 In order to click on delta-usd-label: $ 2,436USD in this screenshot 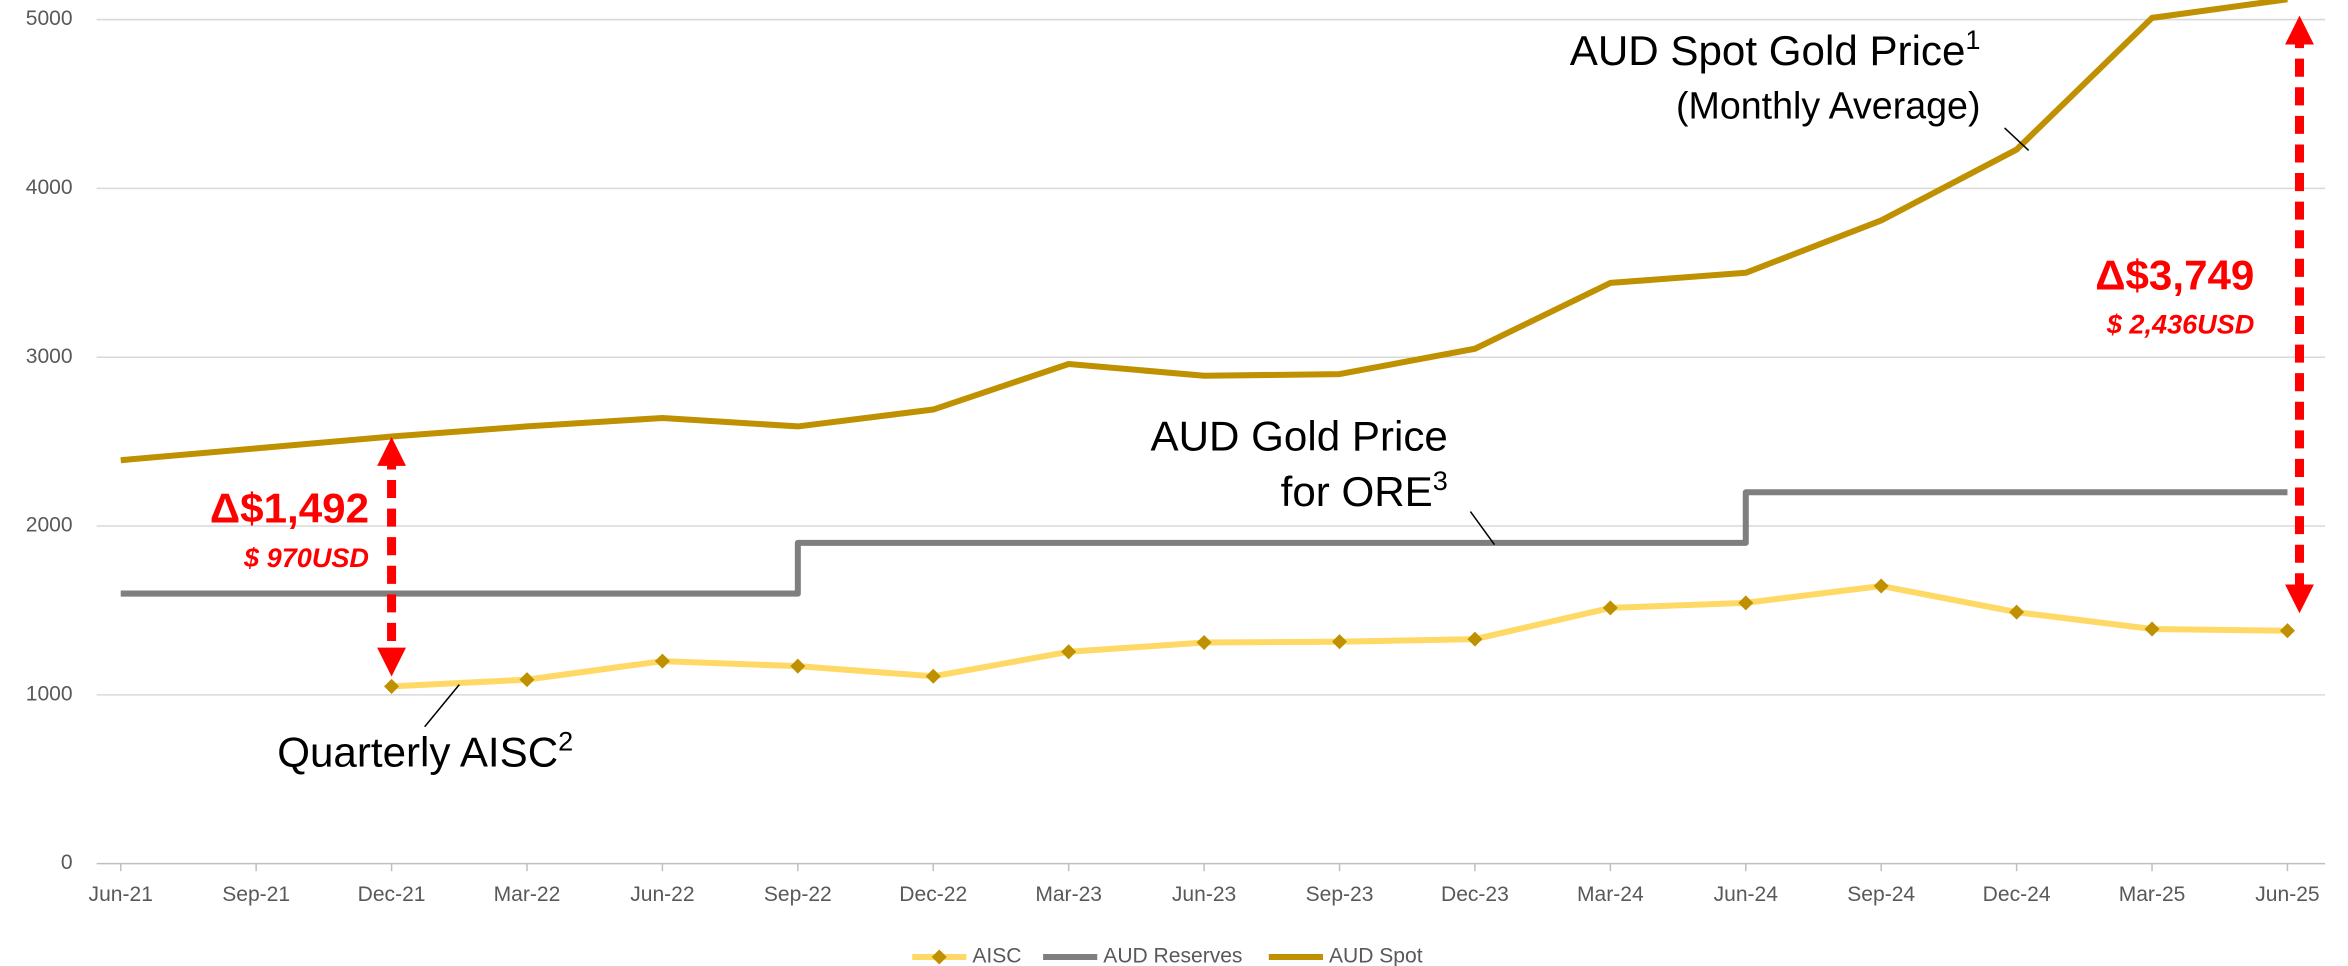, I will do `click(2180, 324)`.